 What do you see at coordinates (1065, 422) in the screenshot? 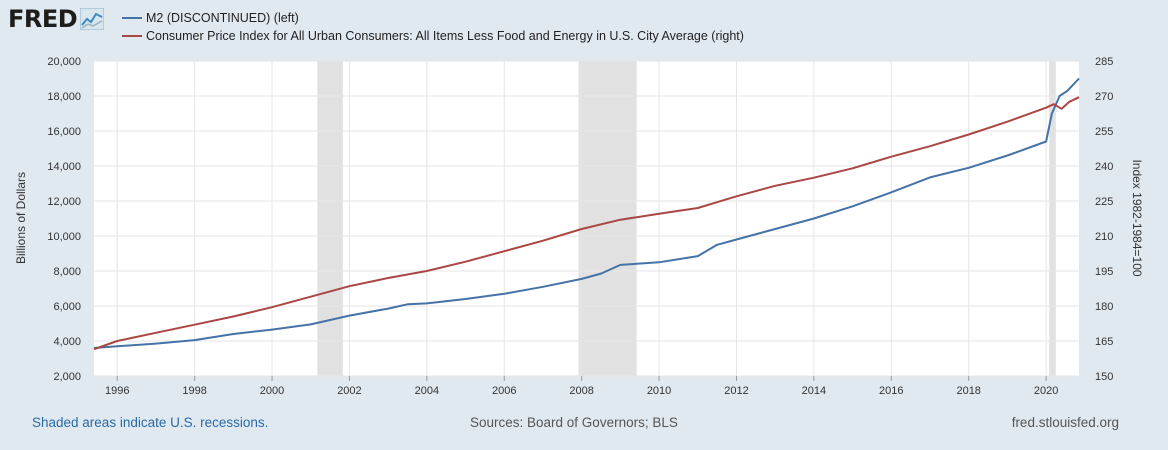
I see `site-url: fred.stlouisfed.org` at bounding box center [1065, 422].